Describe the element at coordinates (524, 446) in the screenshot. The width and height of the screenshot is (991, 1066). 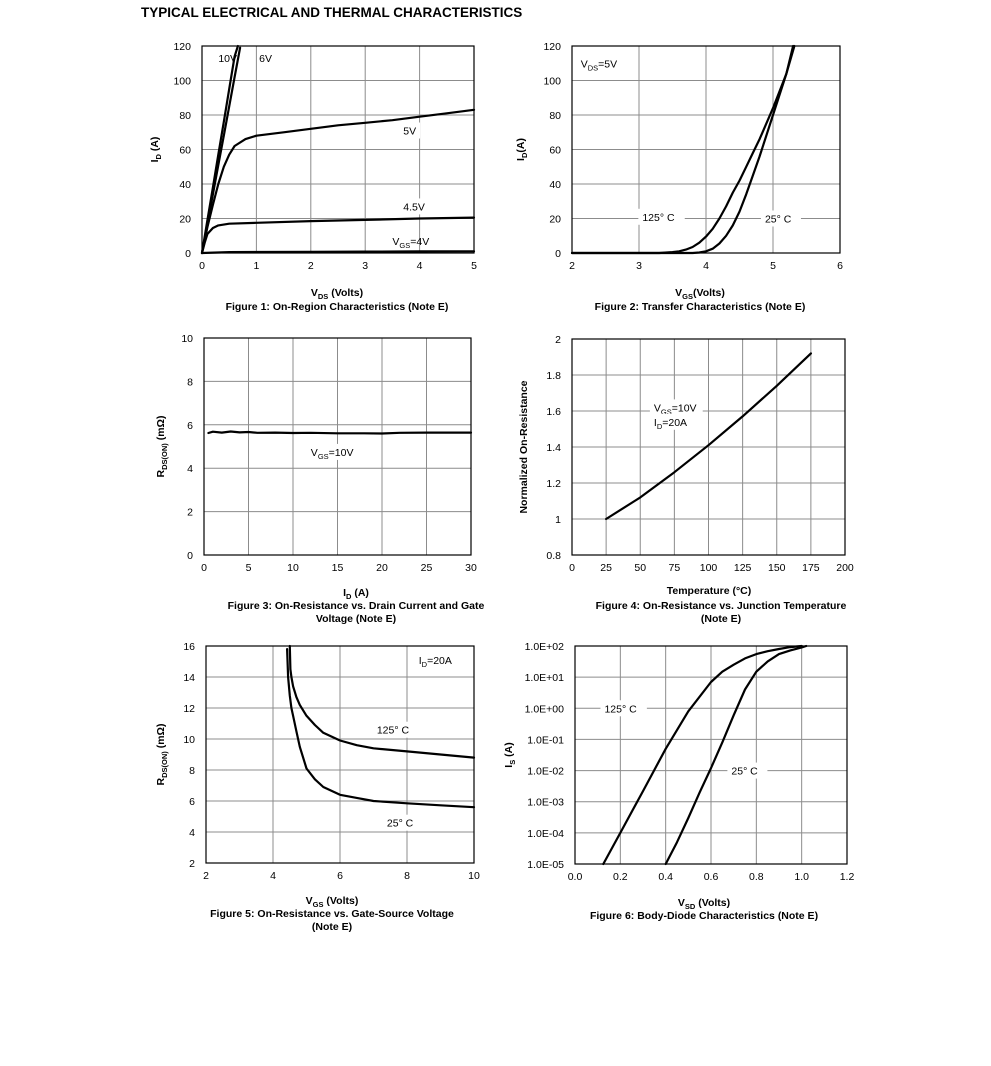
I see `y-axis-label-main: Normalized On-Resistance` at that location.